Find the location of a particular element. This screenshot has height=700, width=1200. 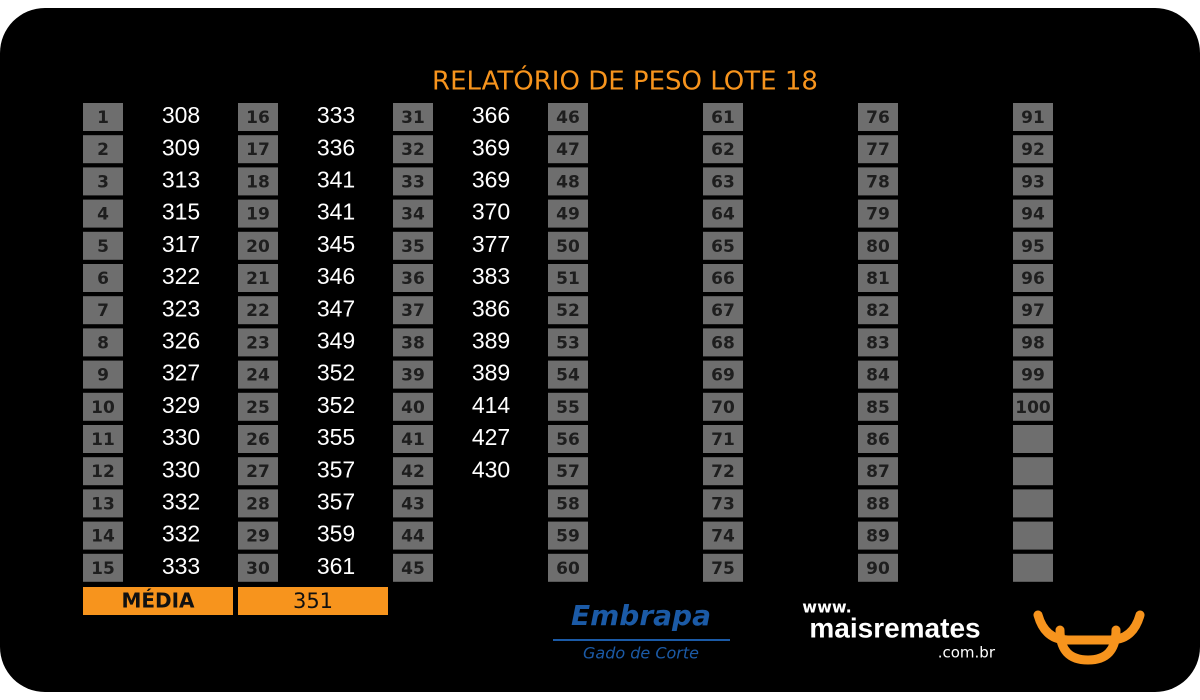

animal-id: 41 is located at coordinates (413, 440).